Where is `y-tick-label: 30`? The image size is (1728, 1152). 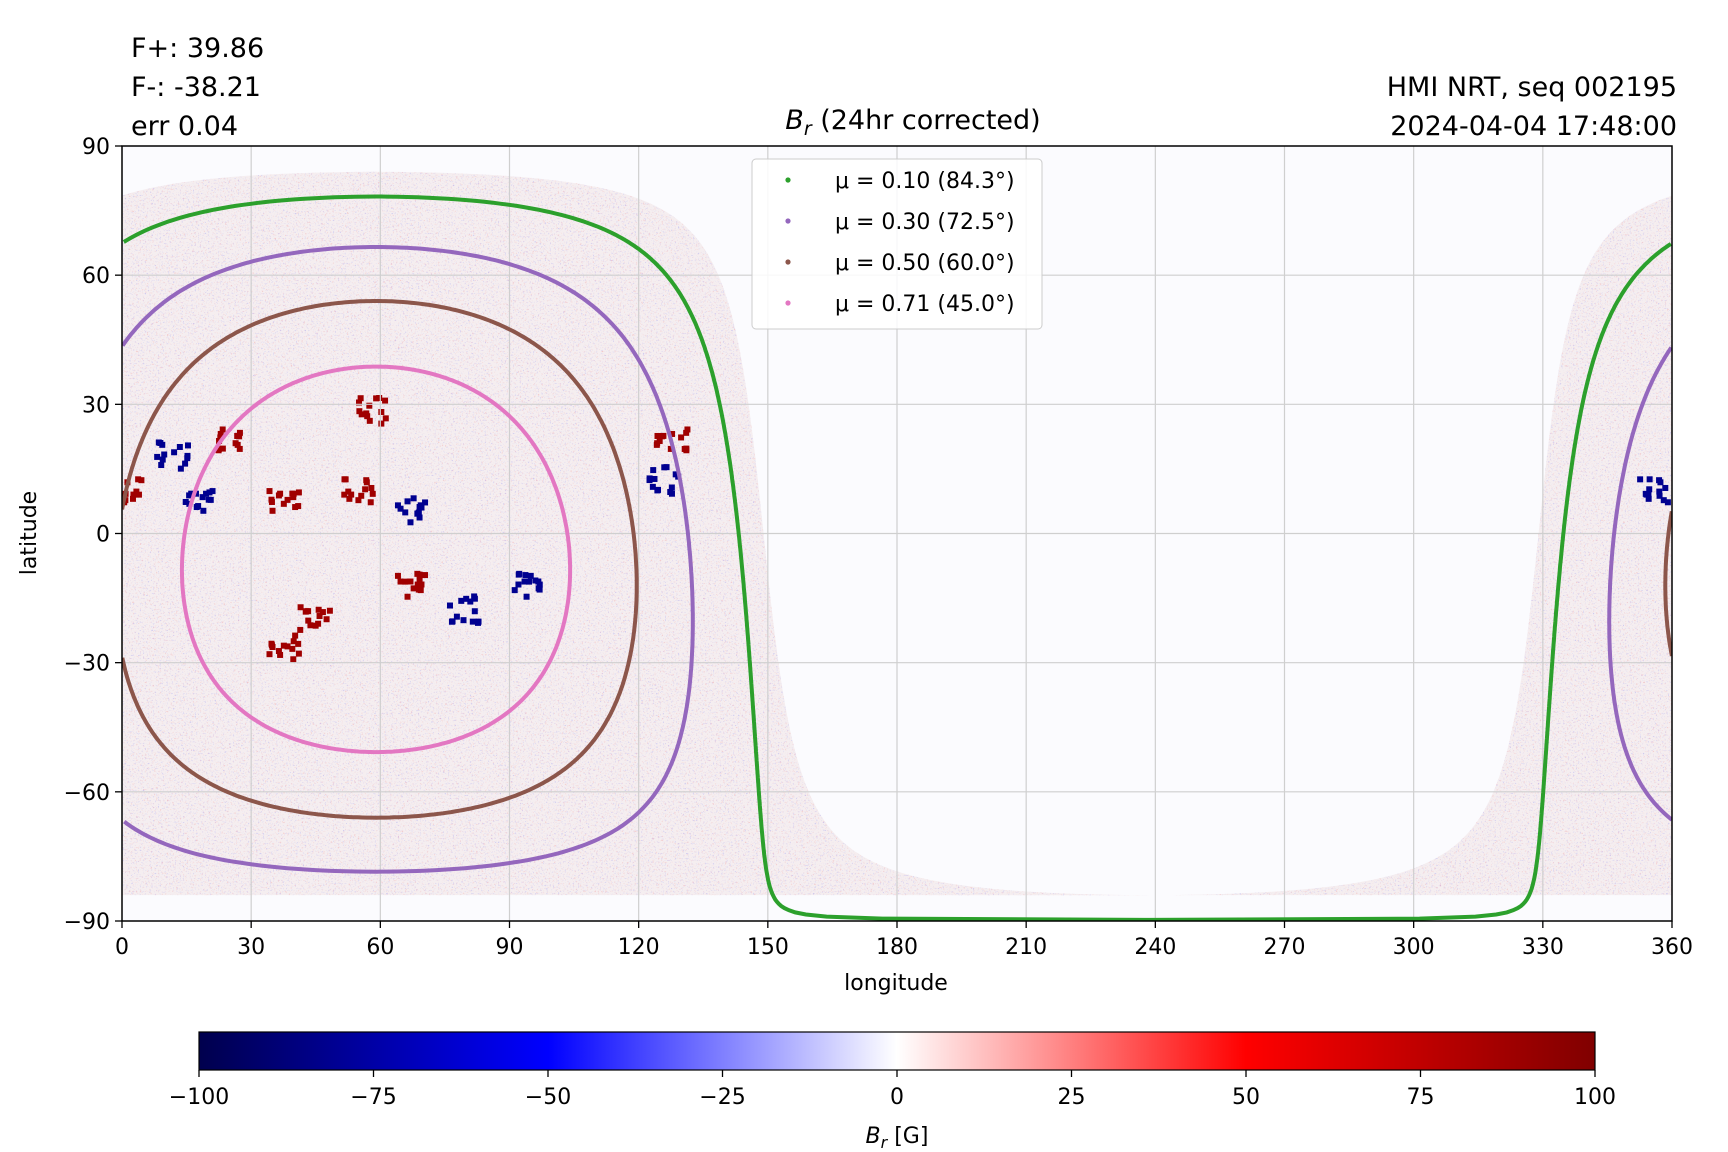 y-tick-label: 30 is located at coordinates (96, 405).